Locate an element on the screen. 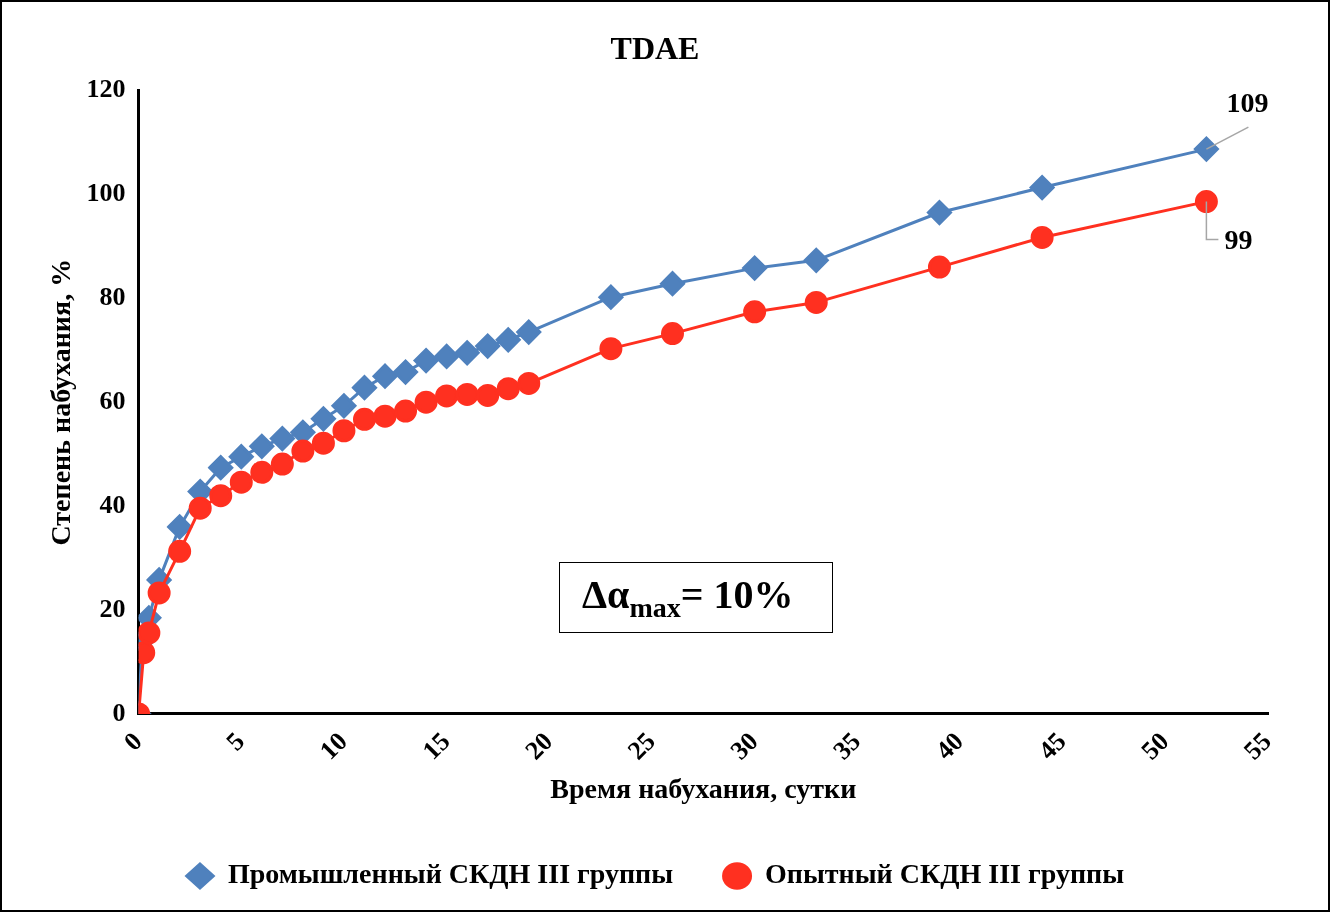 The height and width of the screenshot is (912, 1330). x-tick-label: 5 is located at coordinates (235, 741).